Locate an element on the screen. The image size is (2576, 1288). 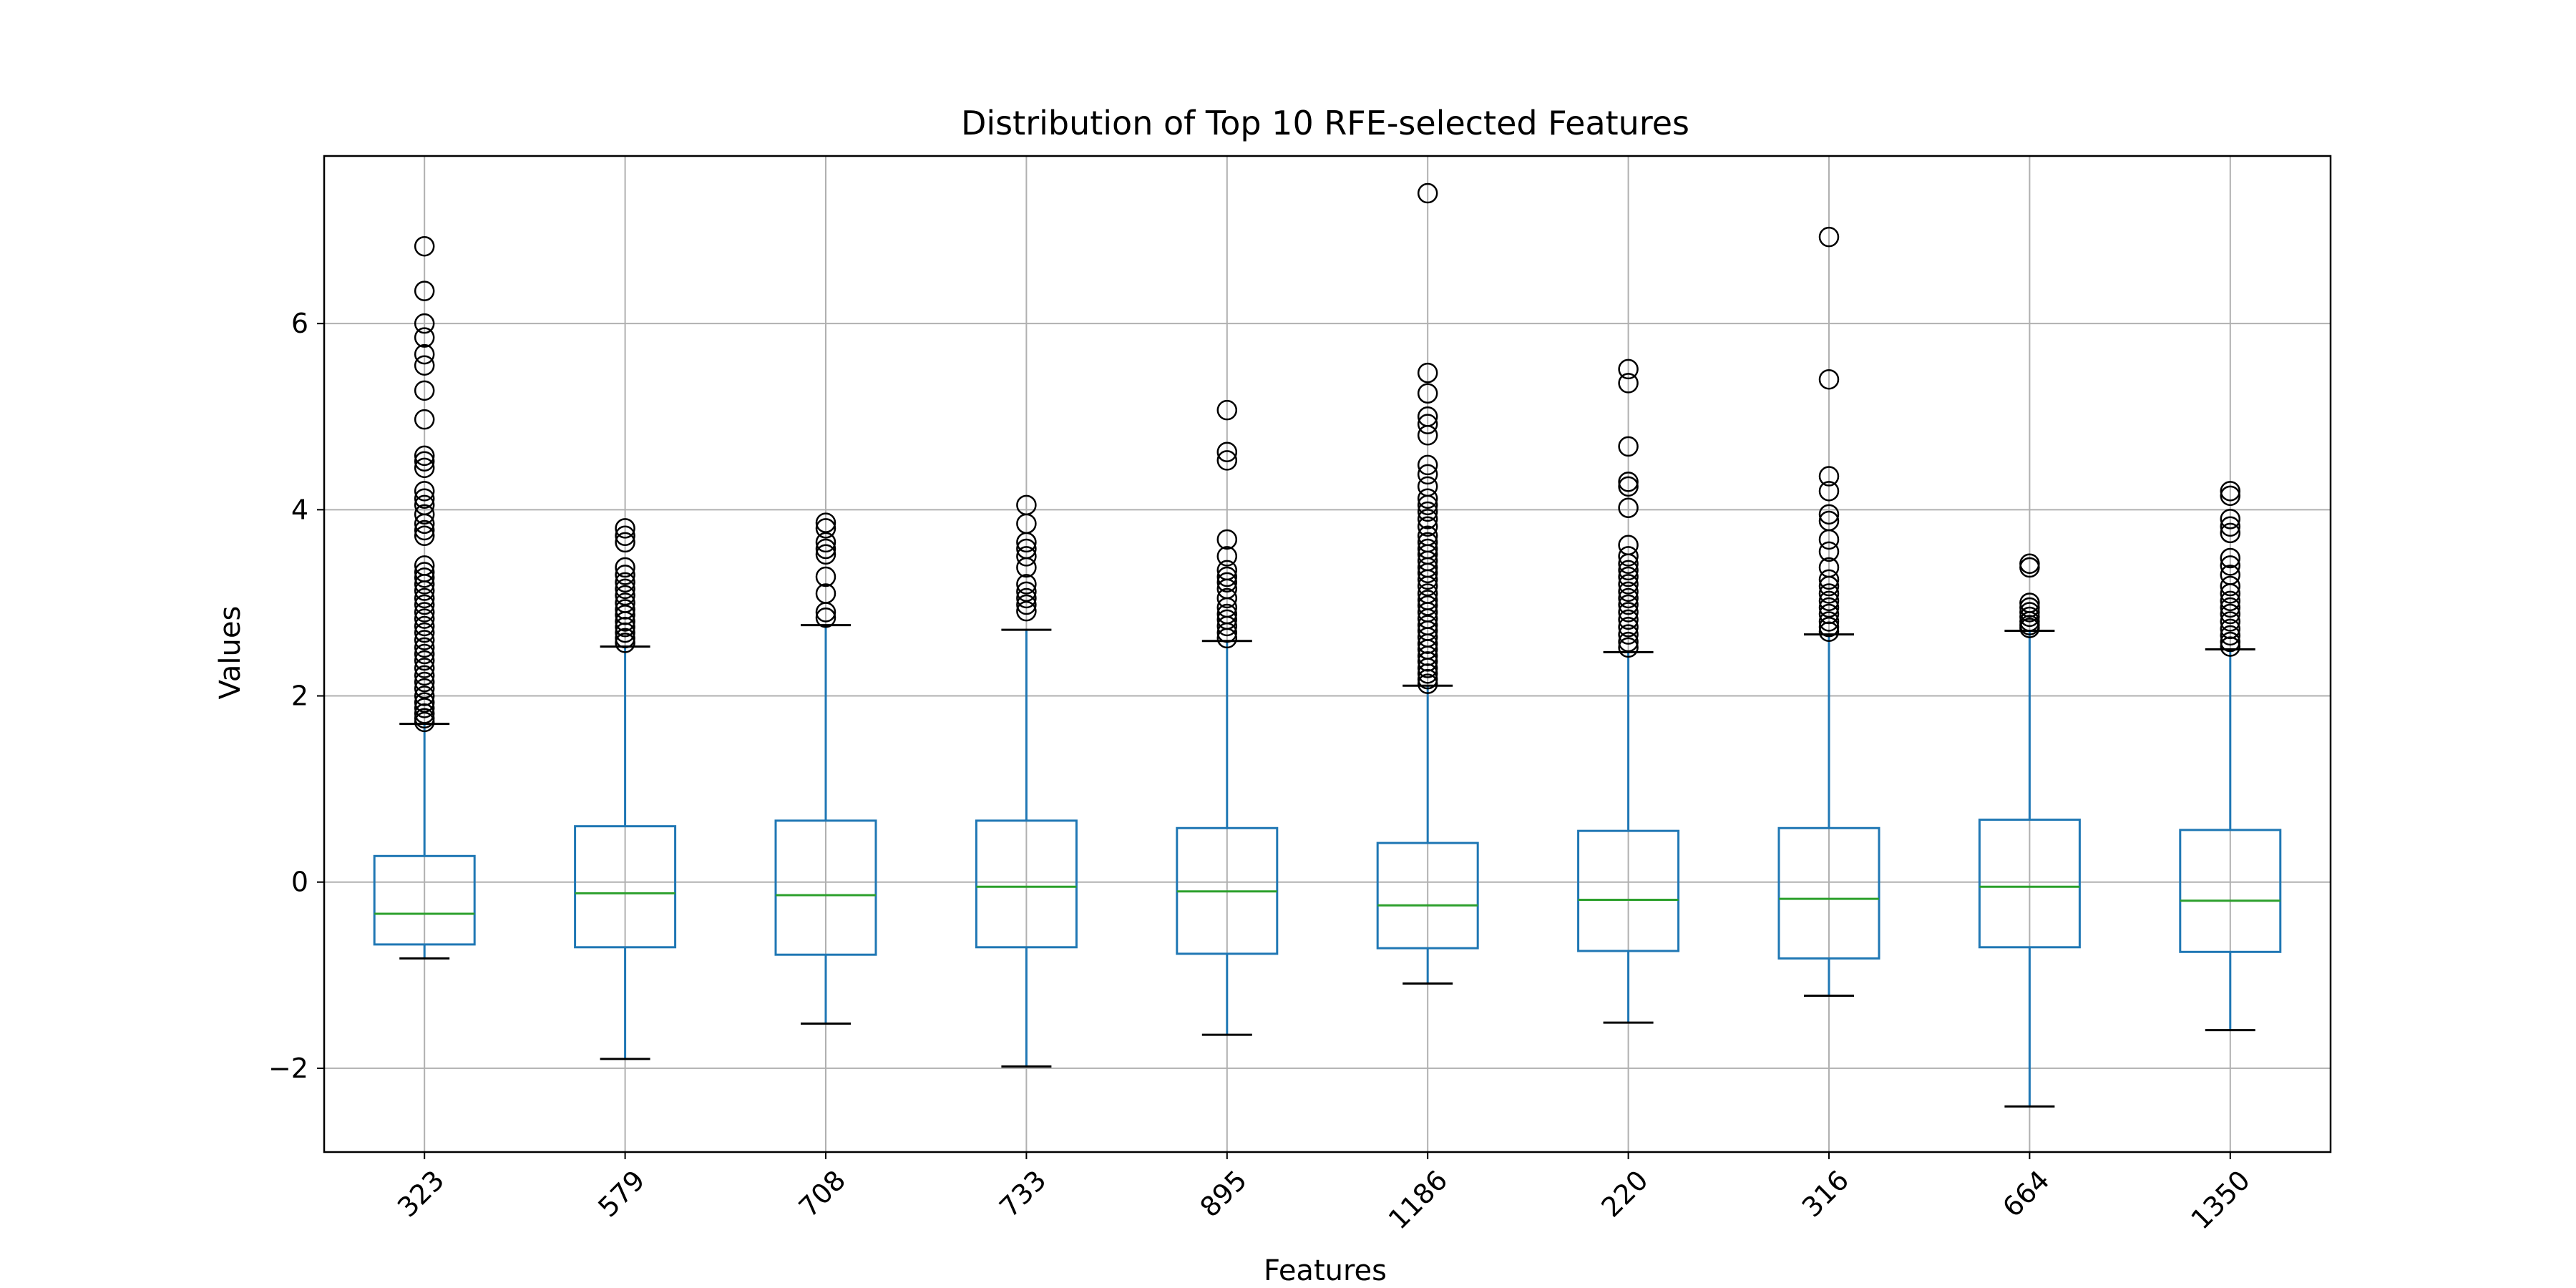
y-tick-label: 6 is located at coordinates (299, 323).